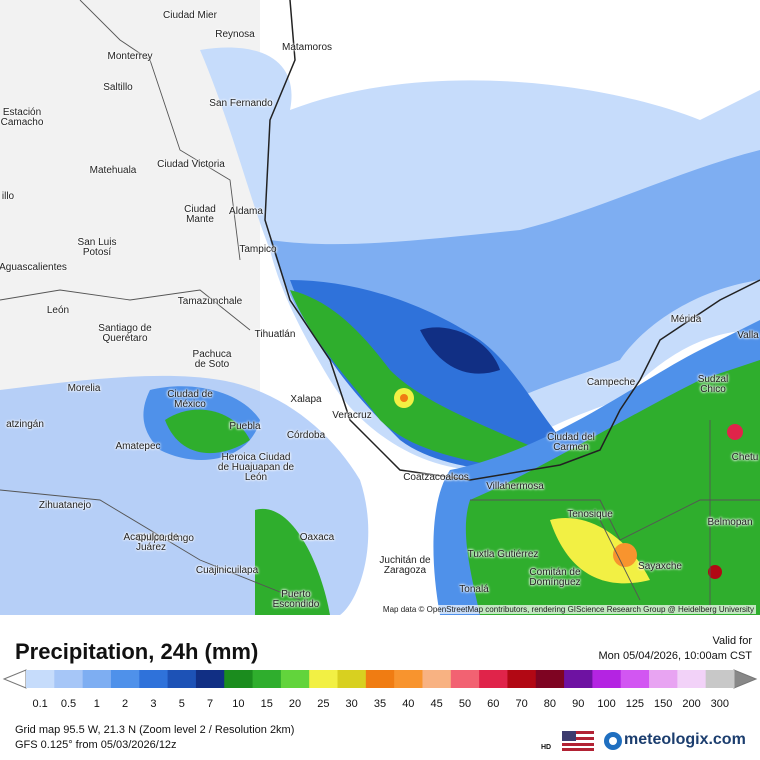 The width and height of the screenshot is (760, 760). Describe the element at coordinates (550, 704) in the screenshot. I see `legend-label: 80` at that location.